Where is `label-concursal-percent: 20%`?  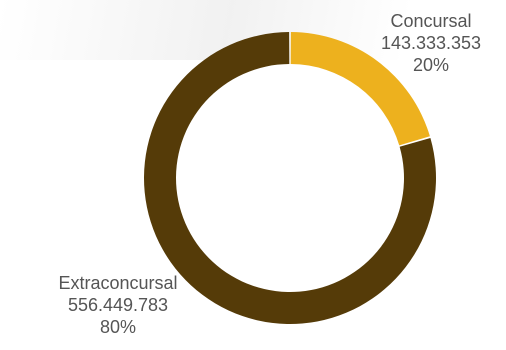
label-concursal-percent: 20% is located at coordinates (431, 65).